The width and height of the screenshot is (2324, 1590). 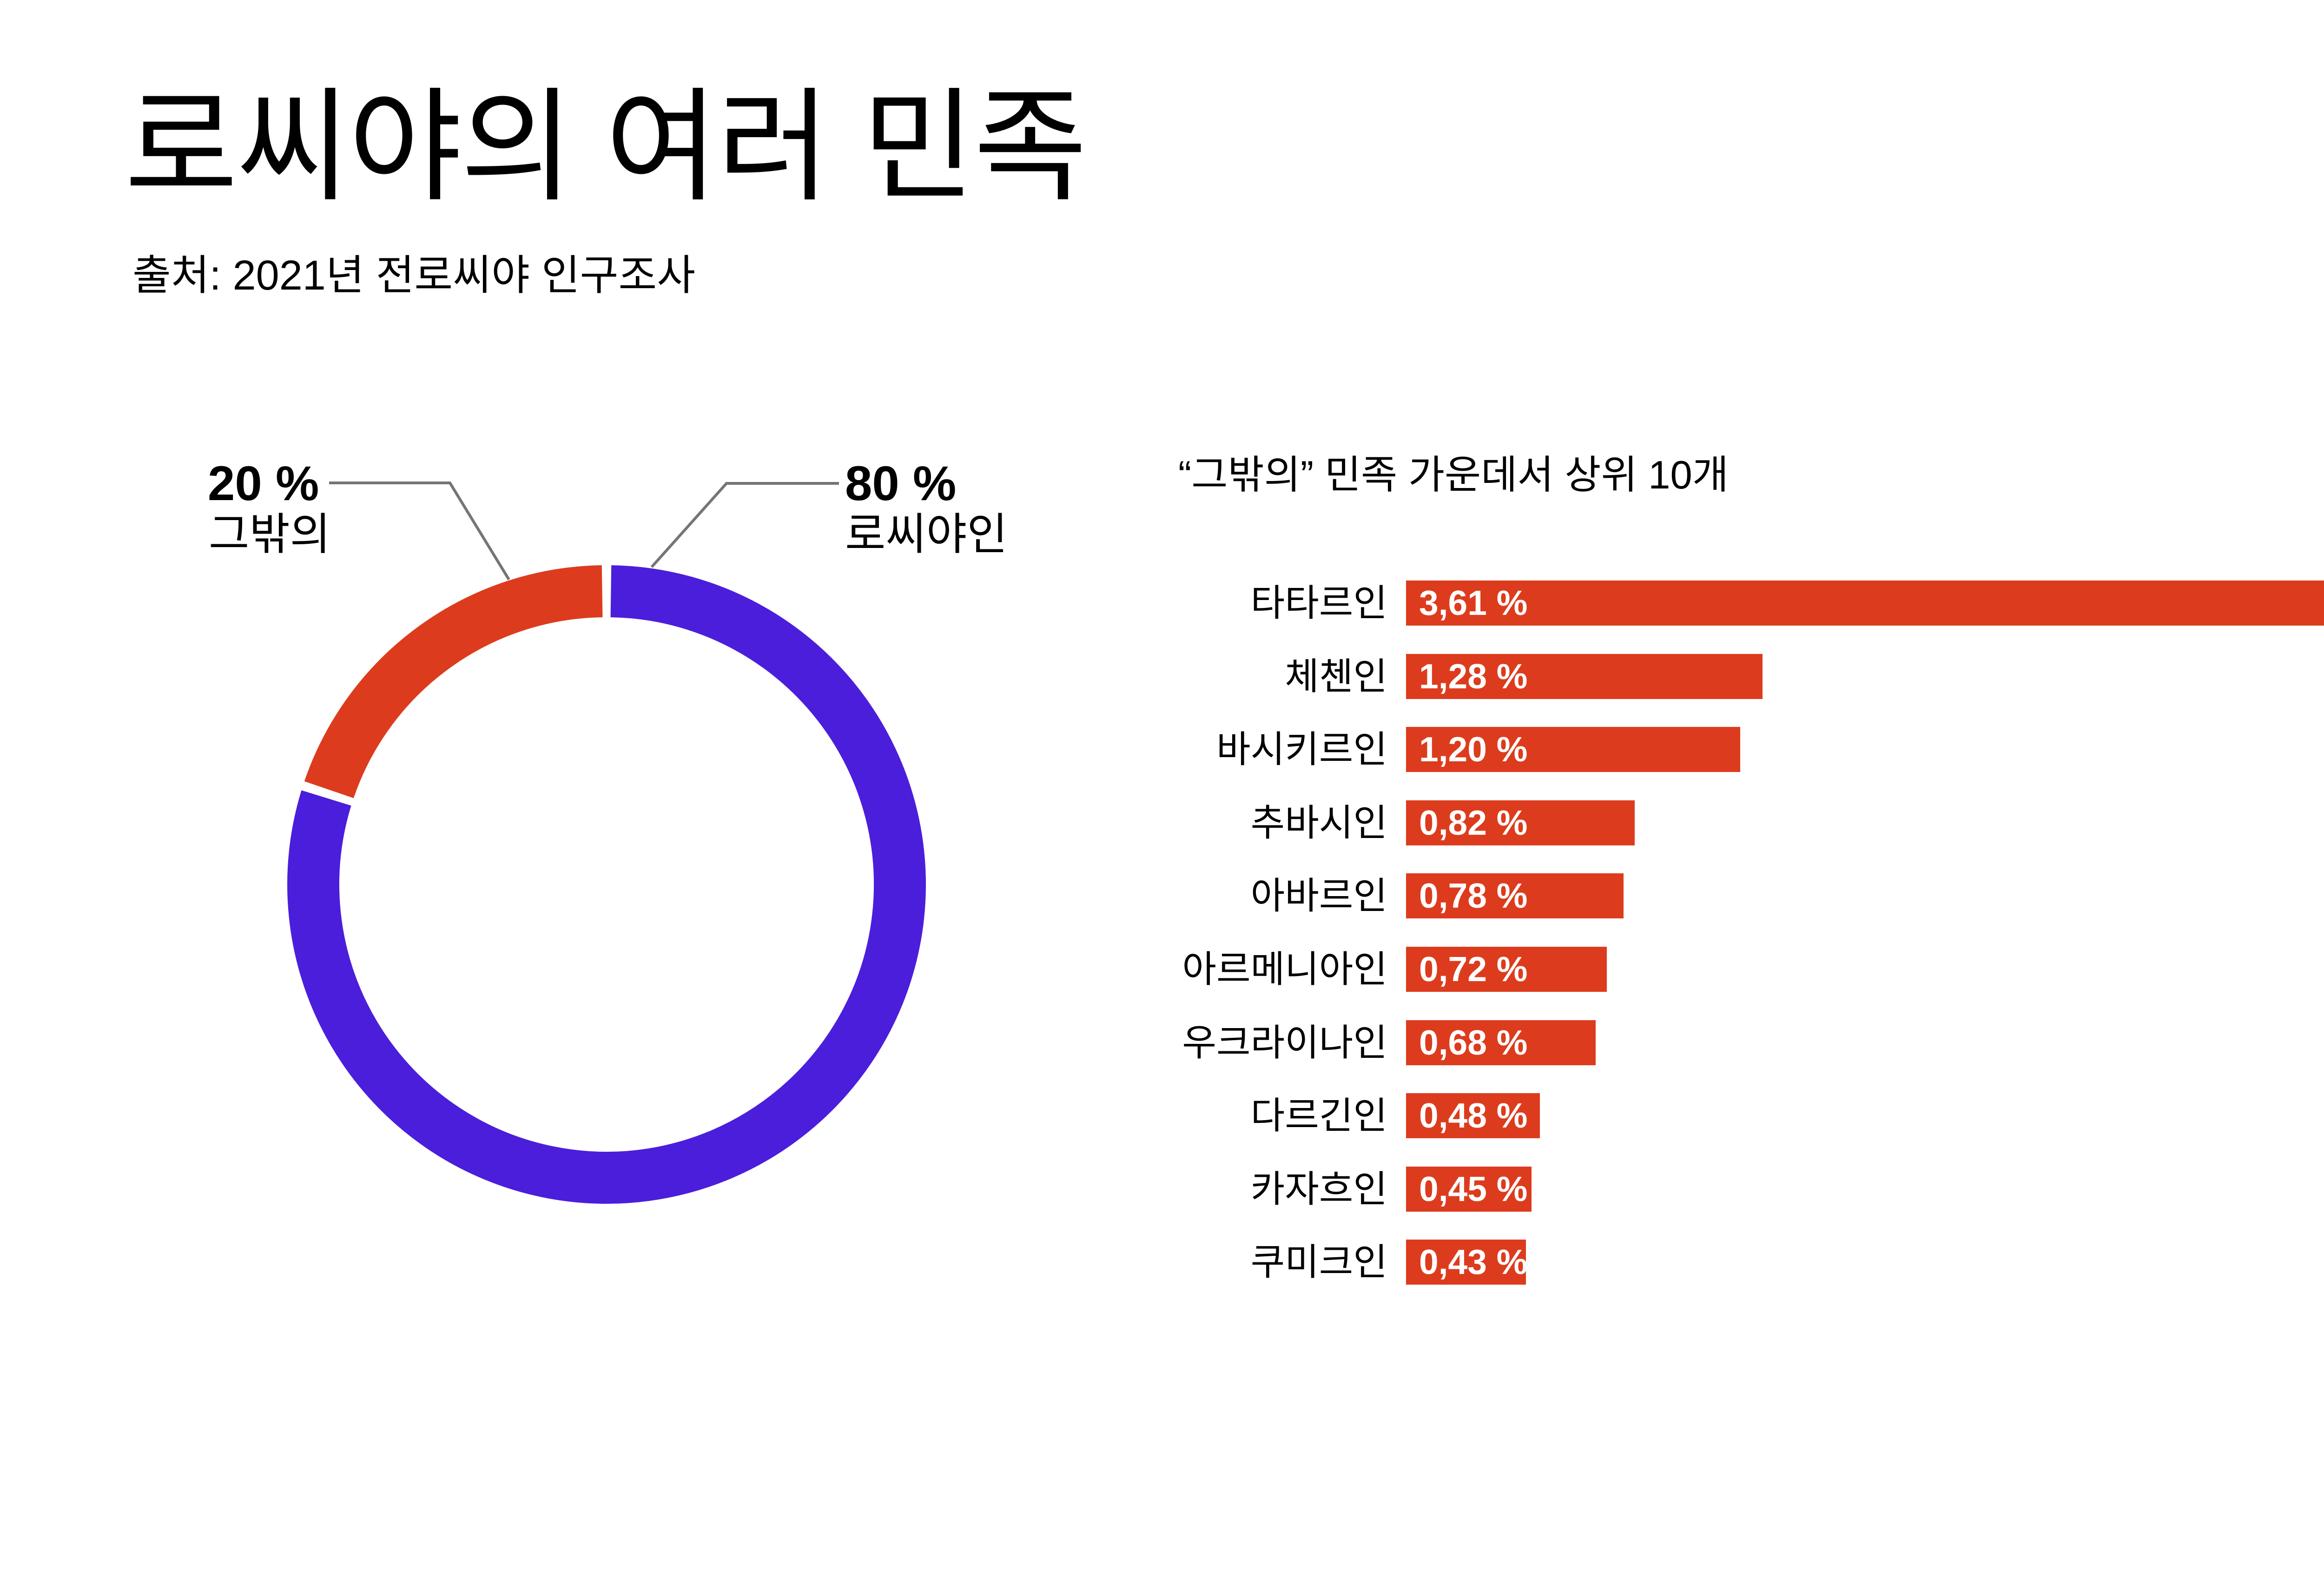 What do you see at coordinates (1453, 475) in the screenshot?
I see `bar-chart-title: “그밖의” 민족 가운데서 상위 10개` at bounding box center [1453, 475].